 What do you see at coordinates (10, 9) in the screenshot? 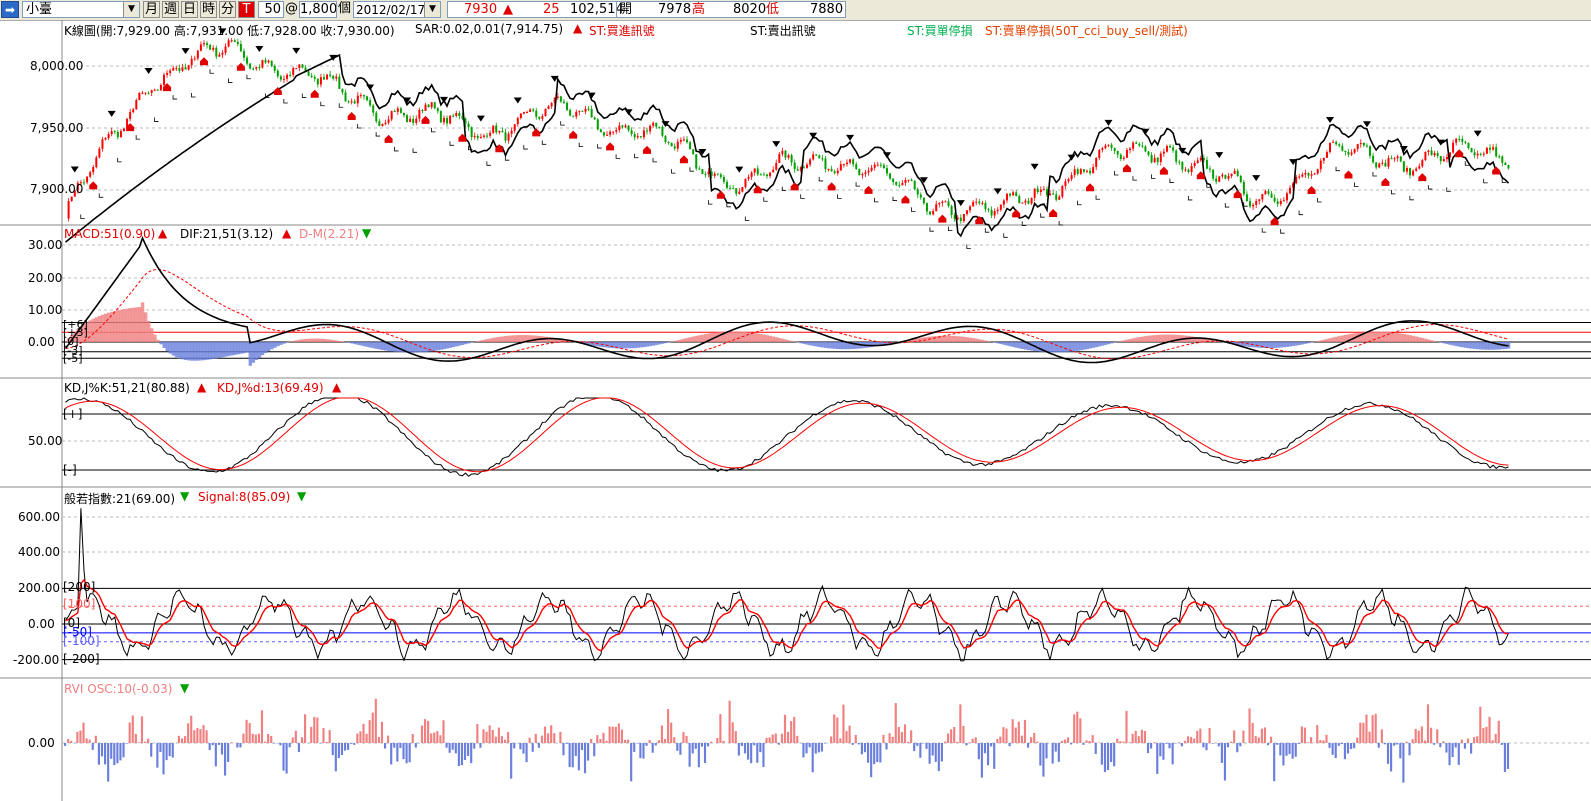
I see `navigation-arrow-icon: ➡` at bounding box center [10, 9].